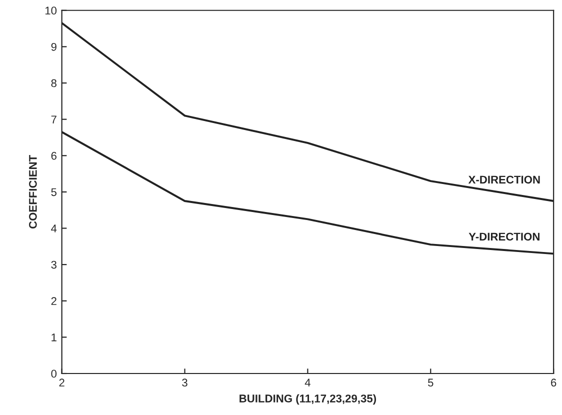 Image resolution: width=562 pixels, height=415 pixels. What do you see at coordinates (53, 120) in the screenshot?
I see `y-tick-label: 7` at bounding box center [53, 120].